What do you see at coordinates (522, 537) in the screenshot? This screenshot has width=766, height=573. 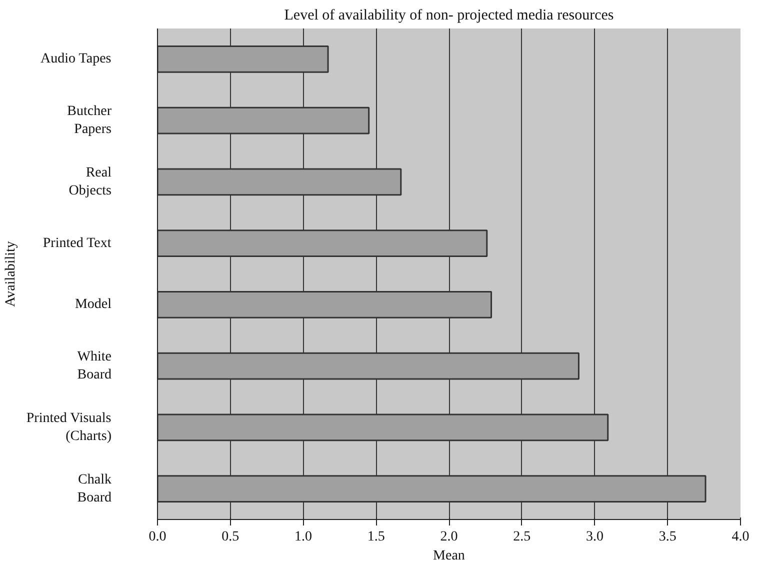 I see `x-tick-label: 2.5` at bounding box center [522, 537].